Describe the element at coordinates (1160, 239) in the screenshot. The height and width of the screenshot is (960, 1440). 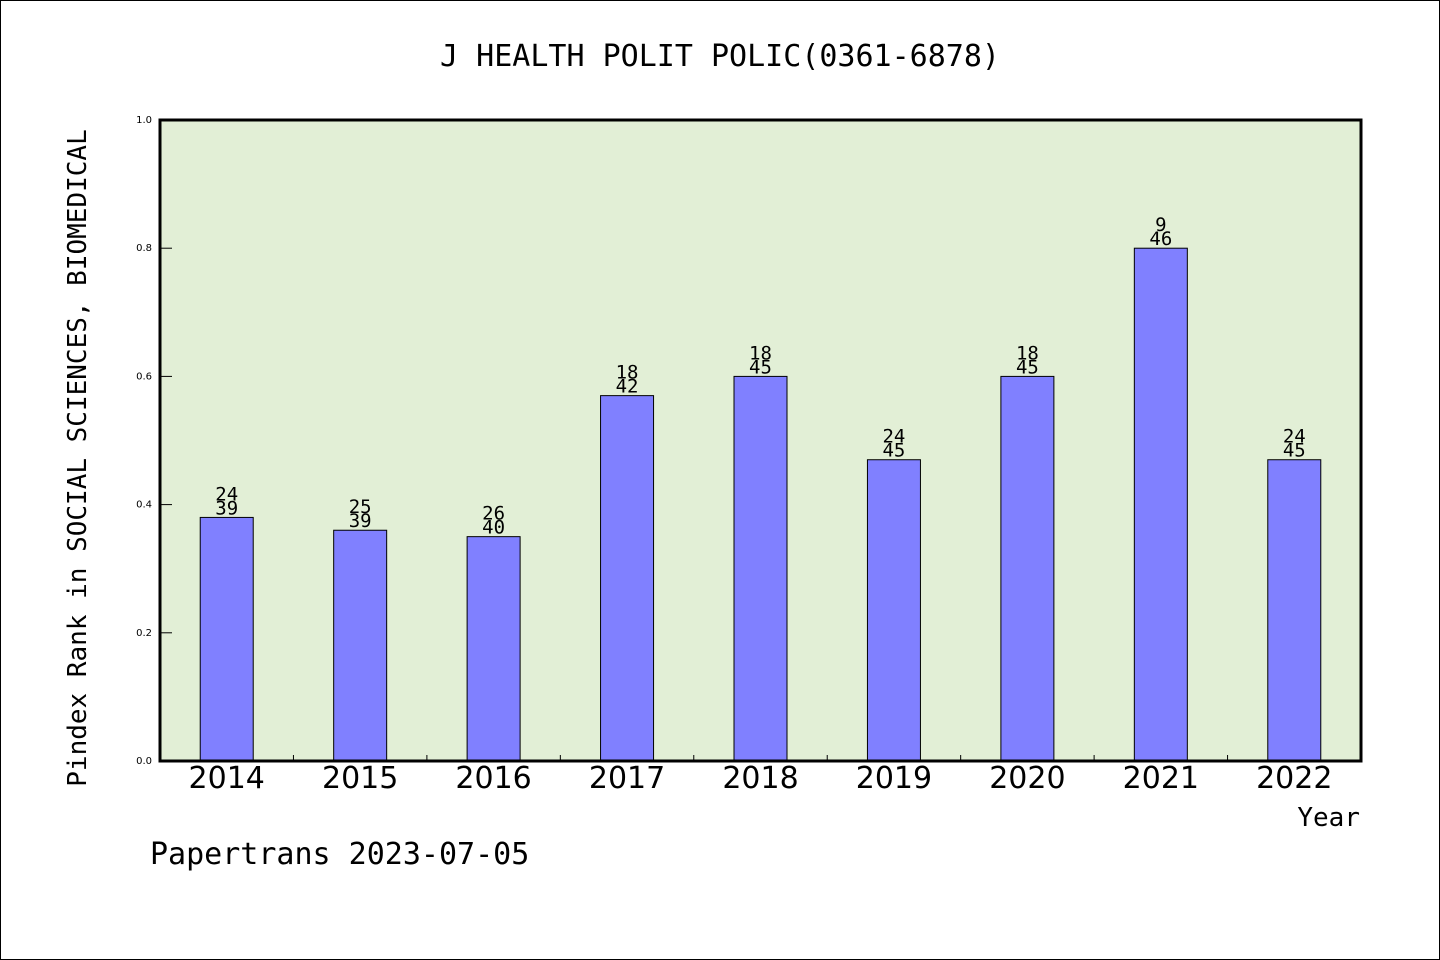
I see `bar-total-label: 46` at that location.